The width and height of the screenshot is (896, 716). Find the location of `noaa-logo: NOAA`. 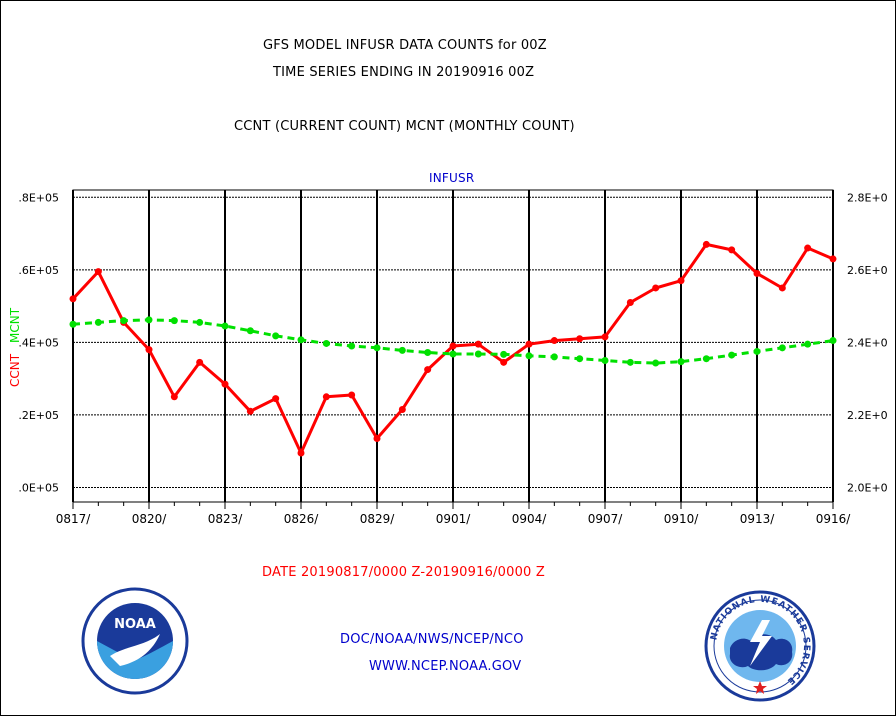

noaa-logo: NOAA is located at coordinates (135, 641).